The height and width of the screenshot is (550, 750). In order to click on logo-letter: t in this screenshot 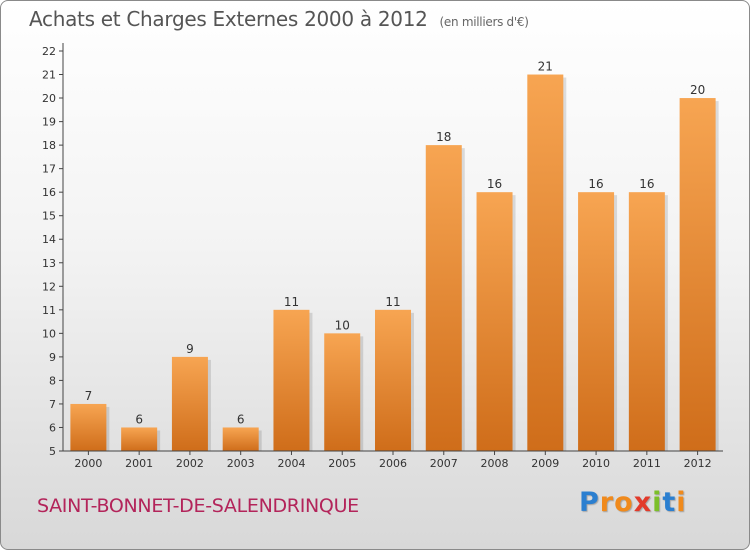, I will do `click(669, 502)`.